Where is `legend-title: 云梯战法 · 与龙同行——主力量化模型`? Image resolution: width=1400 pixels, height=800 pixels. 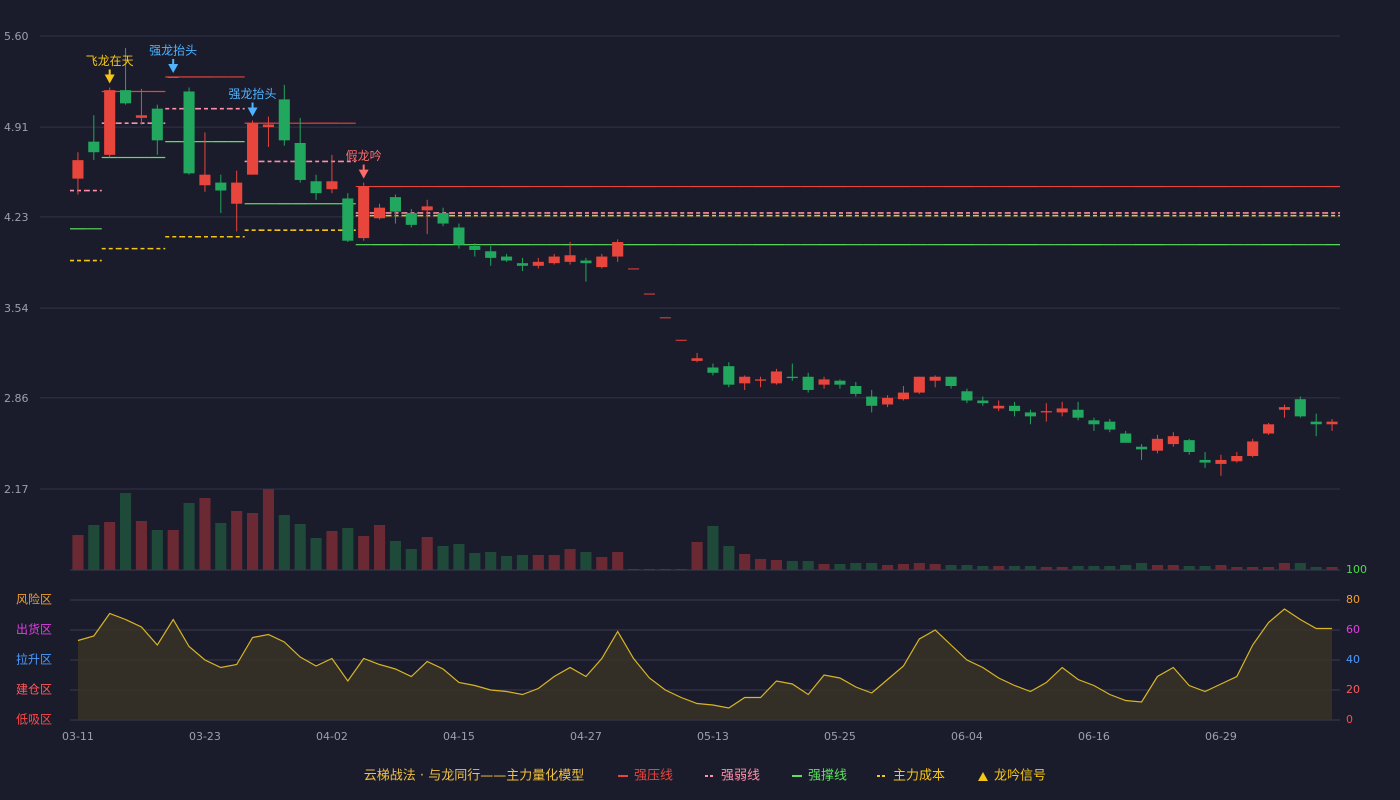 legend-title: 云梯战法 · 与龙同行——主力量化模型 is located at coordinates (474, 776).